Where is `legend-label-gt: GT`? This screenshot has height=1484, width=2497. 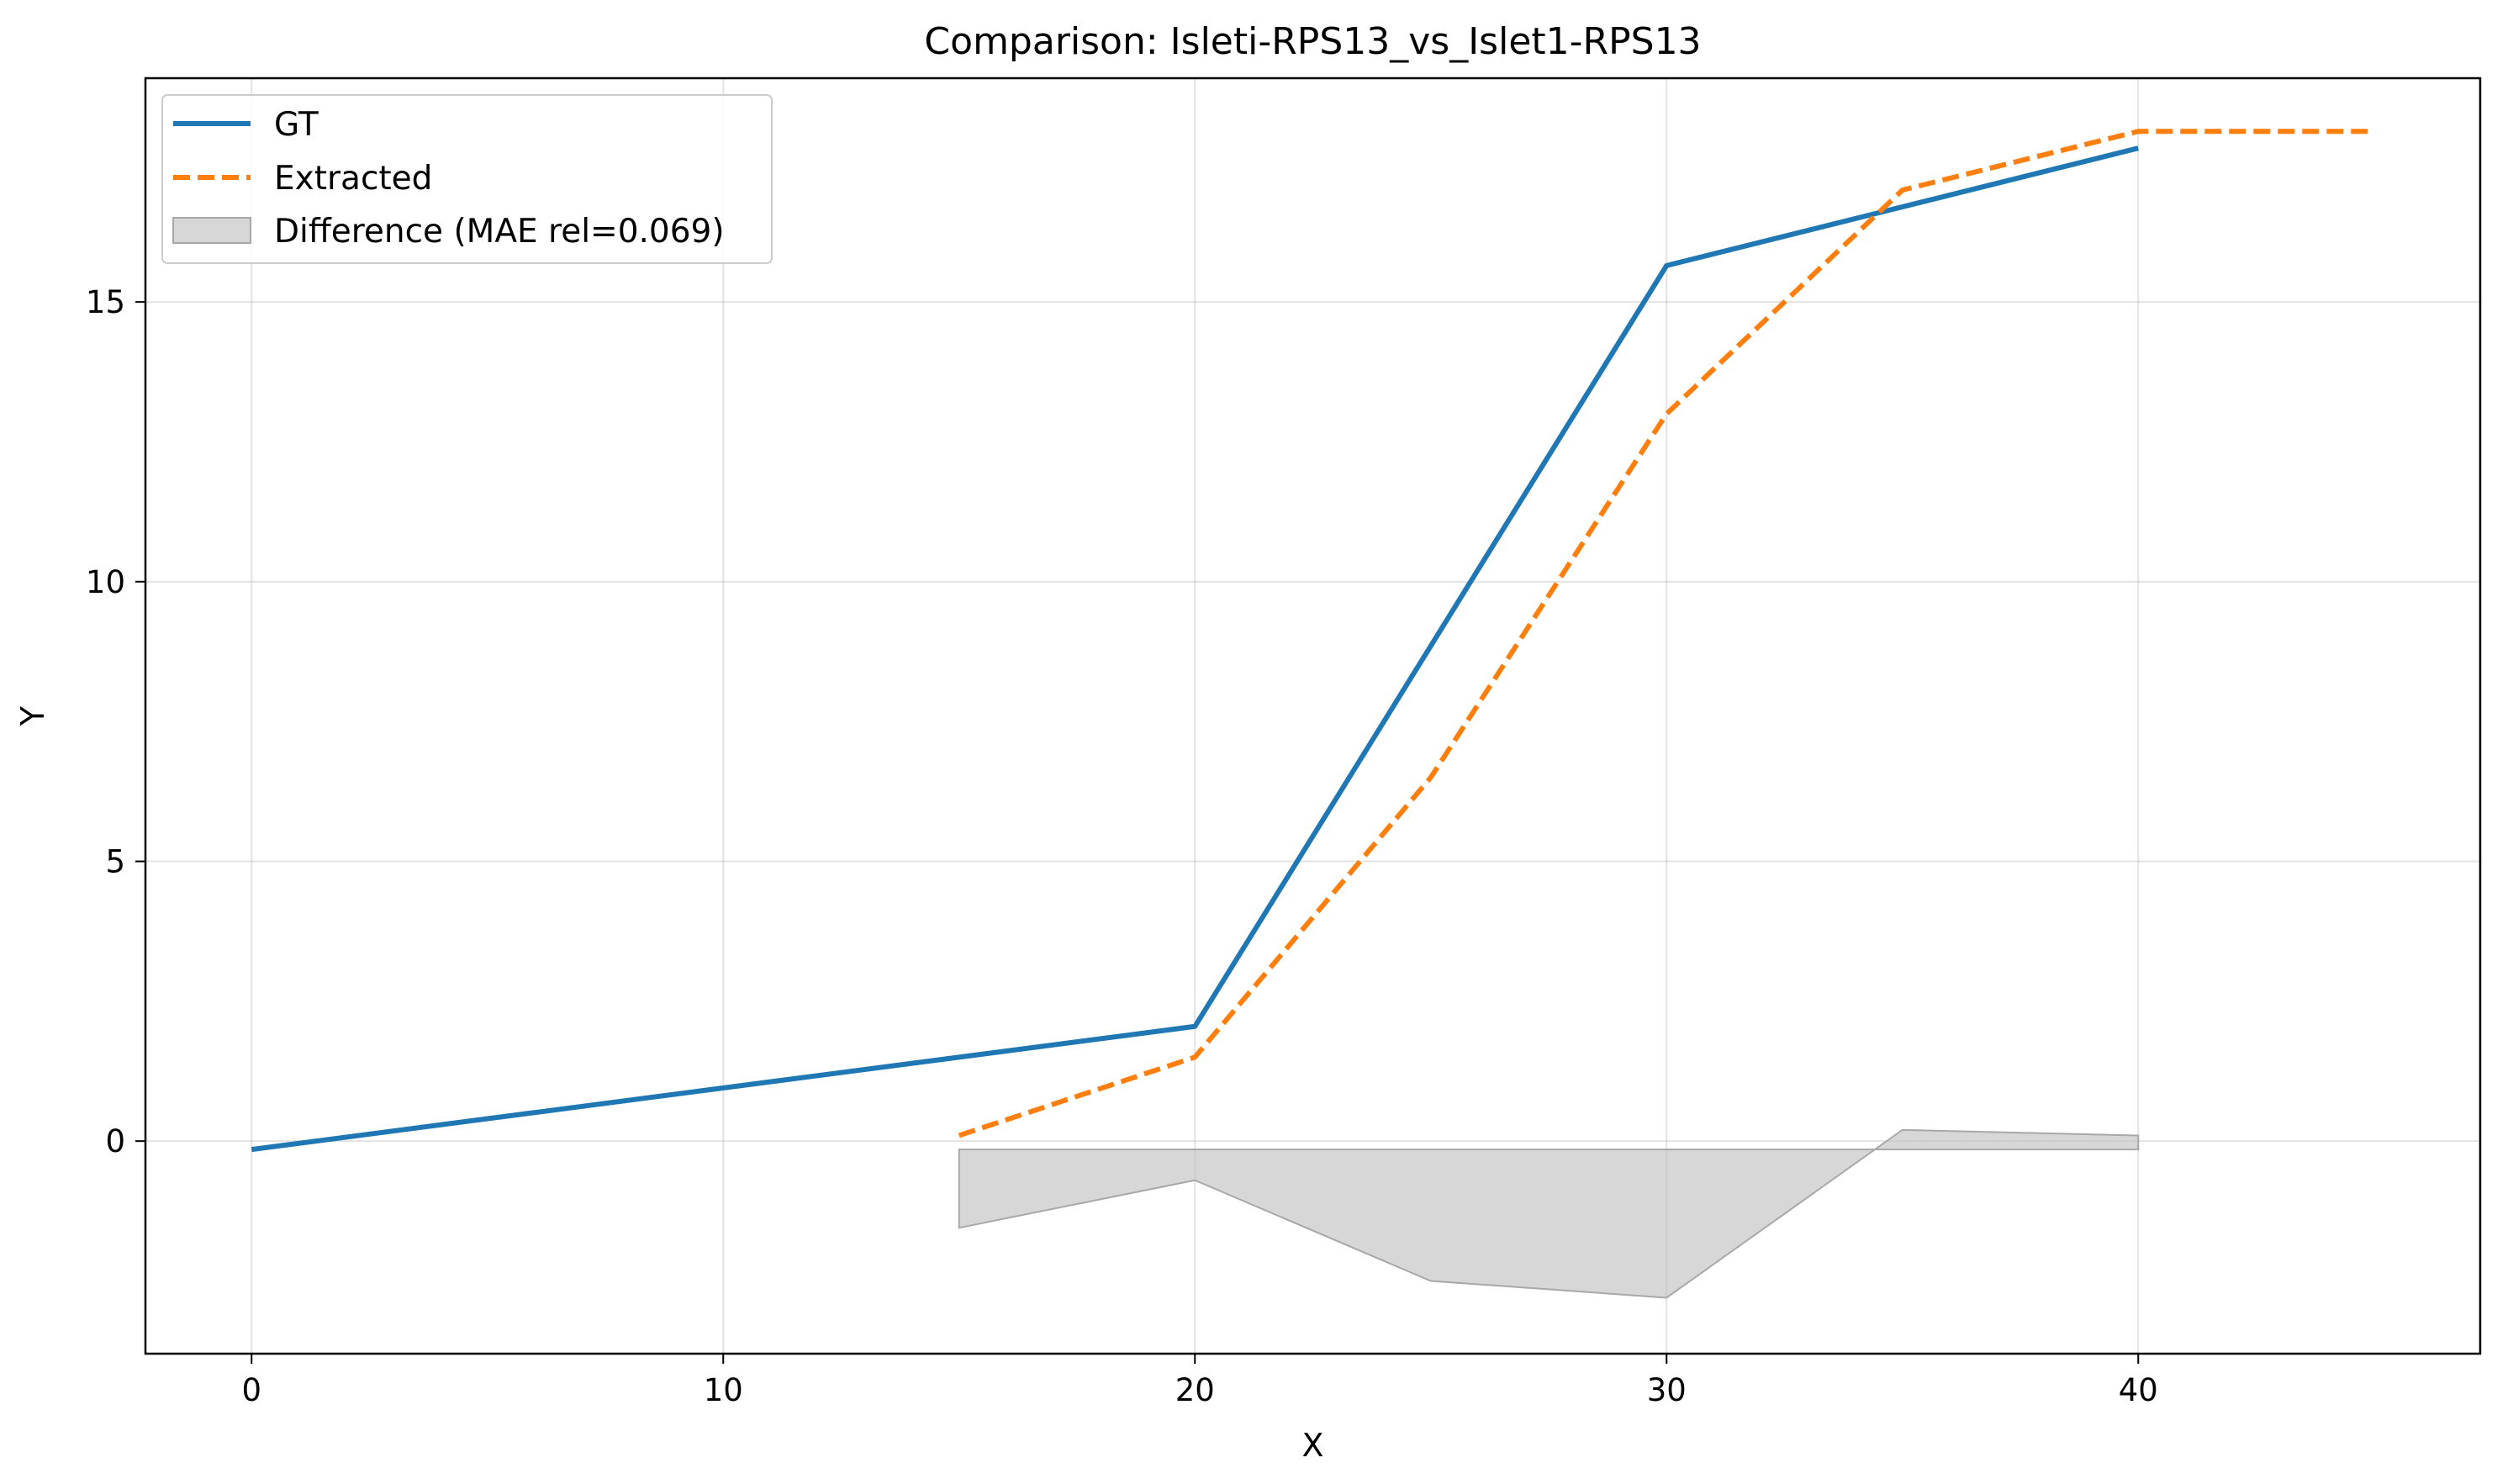 legend-label-gt: GT is located at coordinates (296, 125).